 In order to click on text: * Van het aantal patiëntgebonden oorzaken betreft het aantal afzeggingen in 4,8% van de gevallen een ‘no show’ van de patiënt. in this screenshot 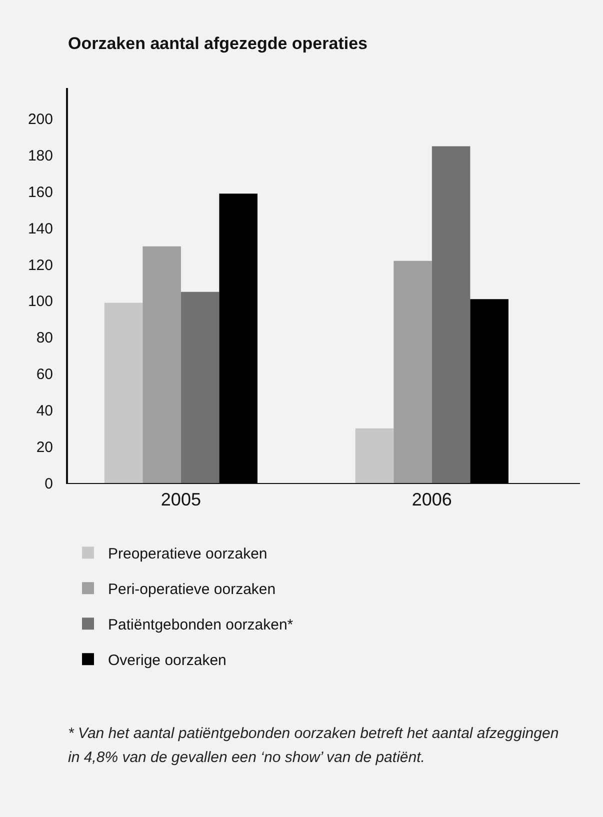, I will do `click(314, 746)`.